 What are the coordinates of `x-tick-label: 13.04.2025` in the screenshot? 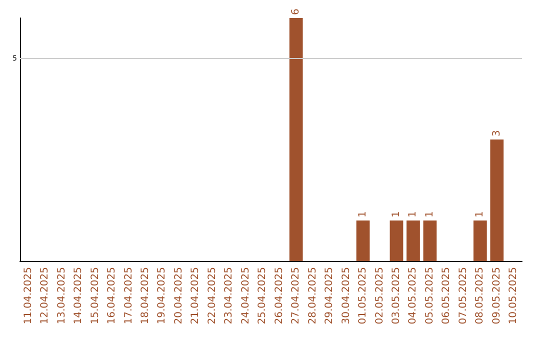 It's located at (62, 295).